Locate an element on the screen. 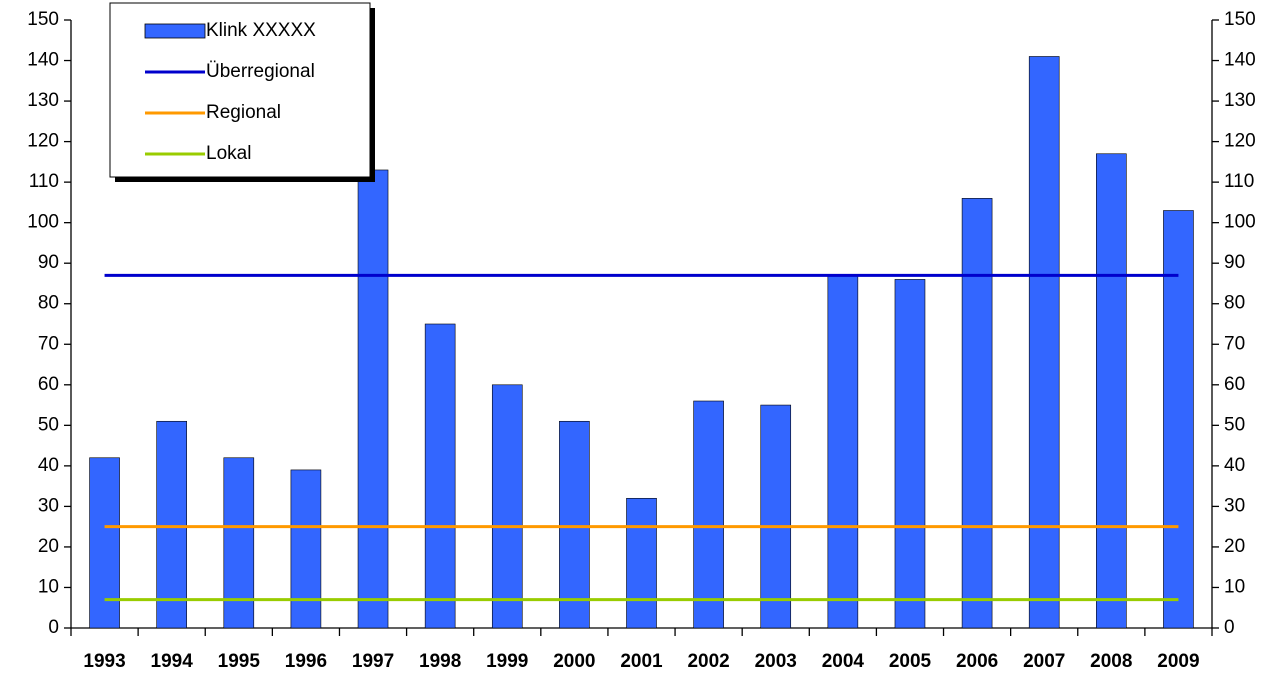 The image size is (1287, 675). y-tick-label: 10 is located at coordinates (48, 586).